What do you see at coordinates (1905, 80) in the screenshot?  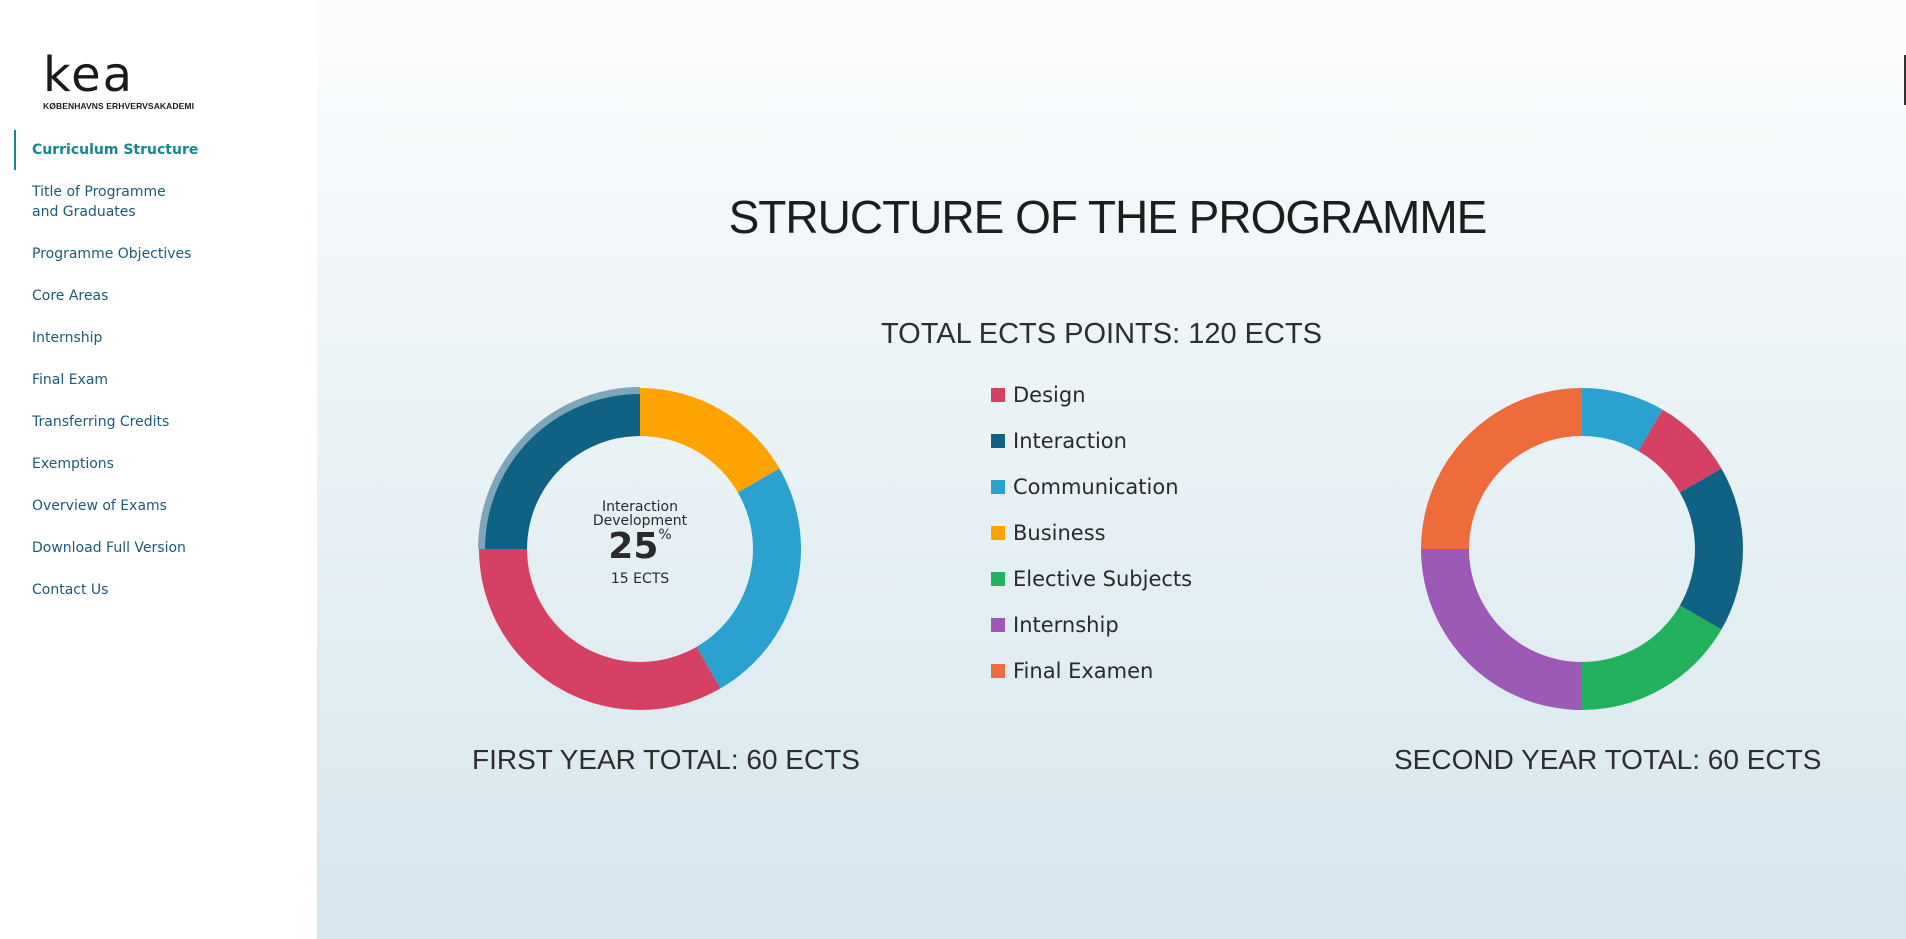 I see `scrollbar-edge` at bounding box center [1905, 80].